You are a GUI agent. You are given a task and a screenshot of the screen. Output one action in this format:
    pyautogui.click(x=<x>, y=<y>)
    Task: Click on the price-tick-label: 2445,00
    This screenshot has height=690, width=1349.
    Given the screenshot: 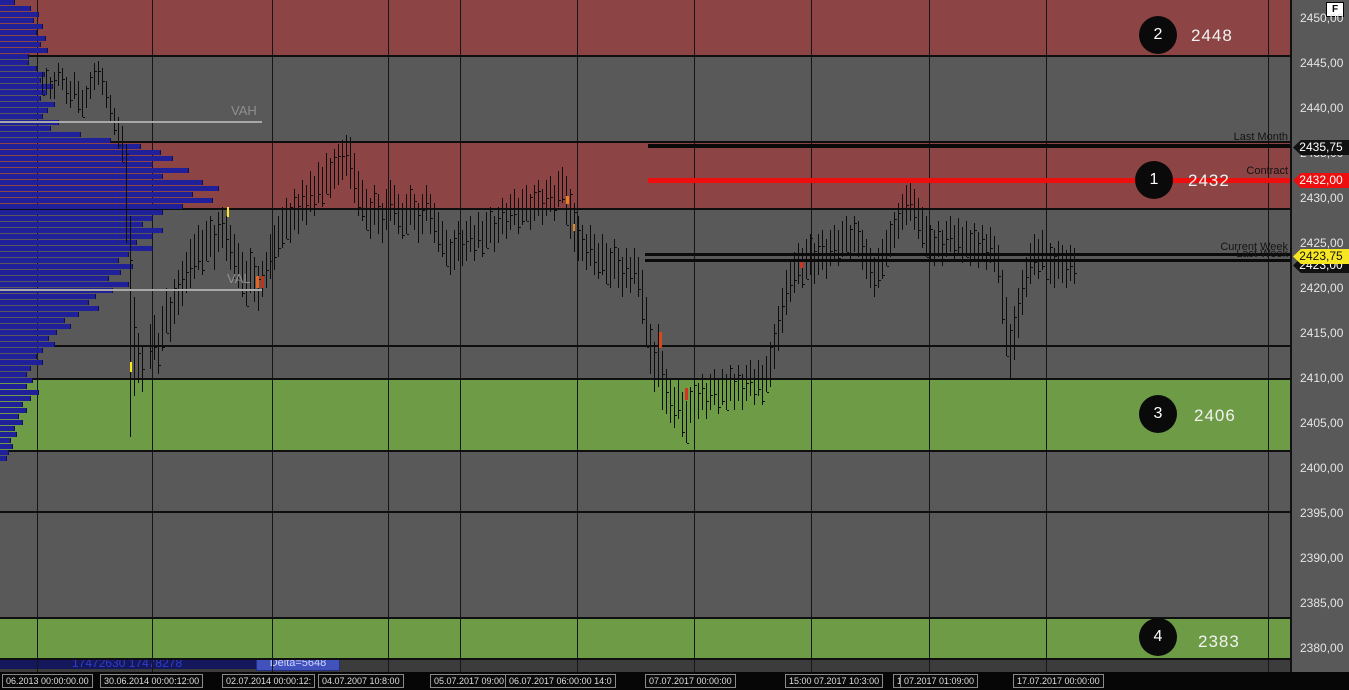 What is the action you would take?
    pyautogui.click(x=1322, y=63)
    